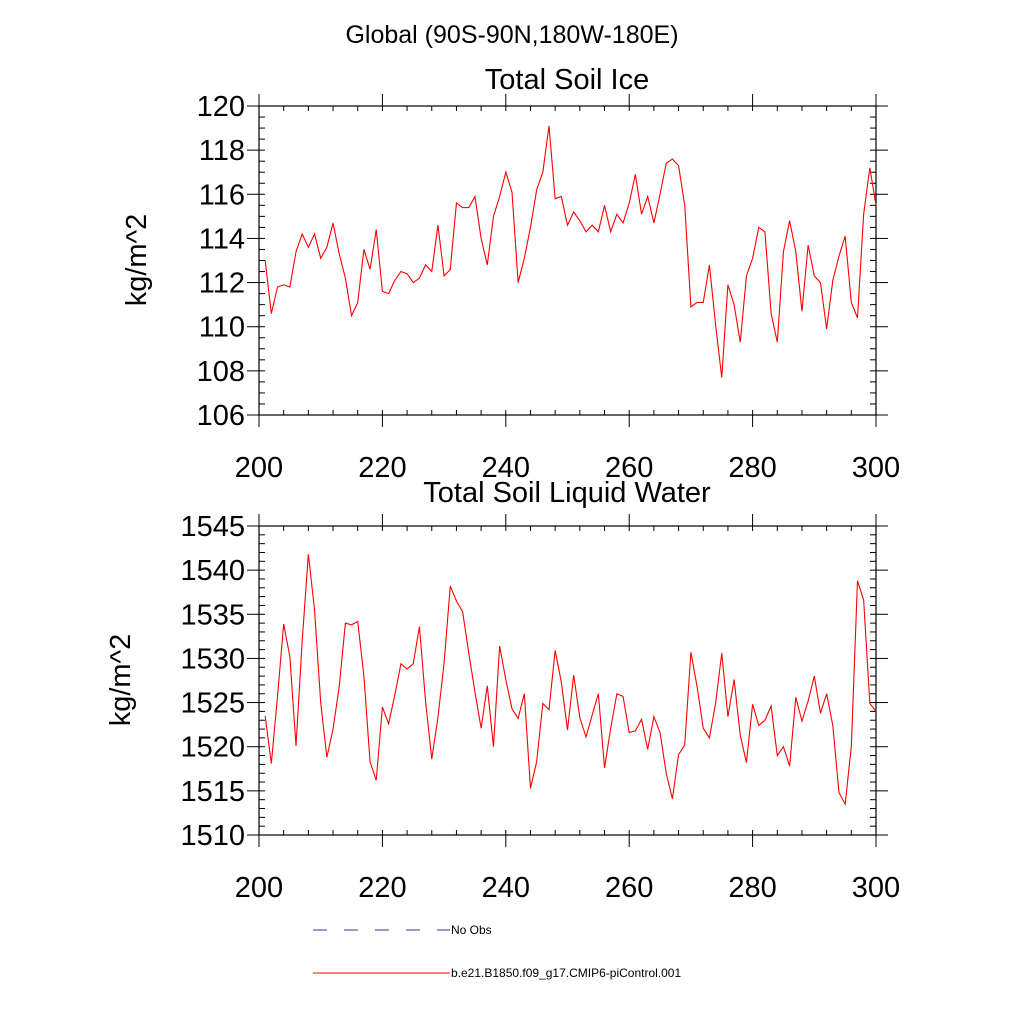 The image size is (1024, 1024). Describe the element at coordinates (212, 836) in the screenshot. I see `y-tick-label: 1510` at that location.